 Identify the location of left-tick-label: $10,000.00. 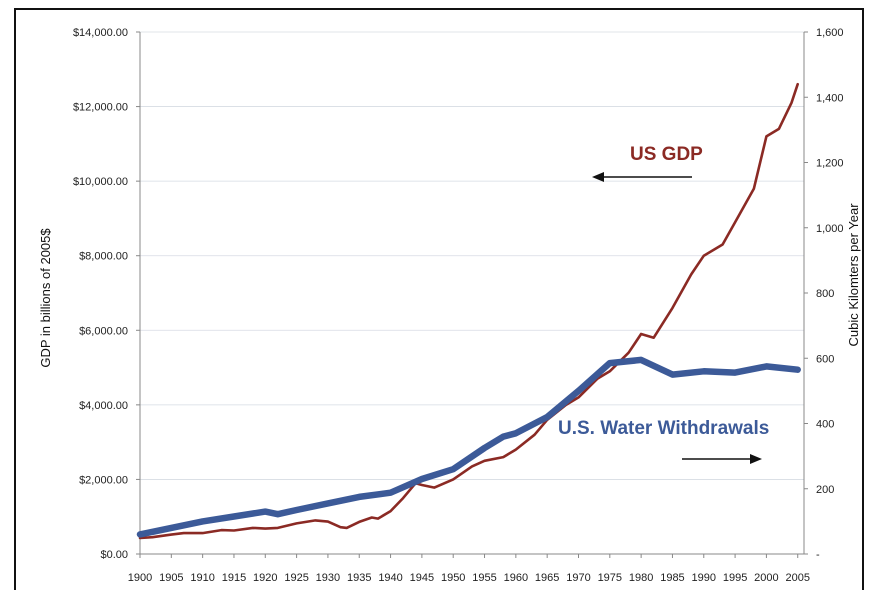
(100, 182).